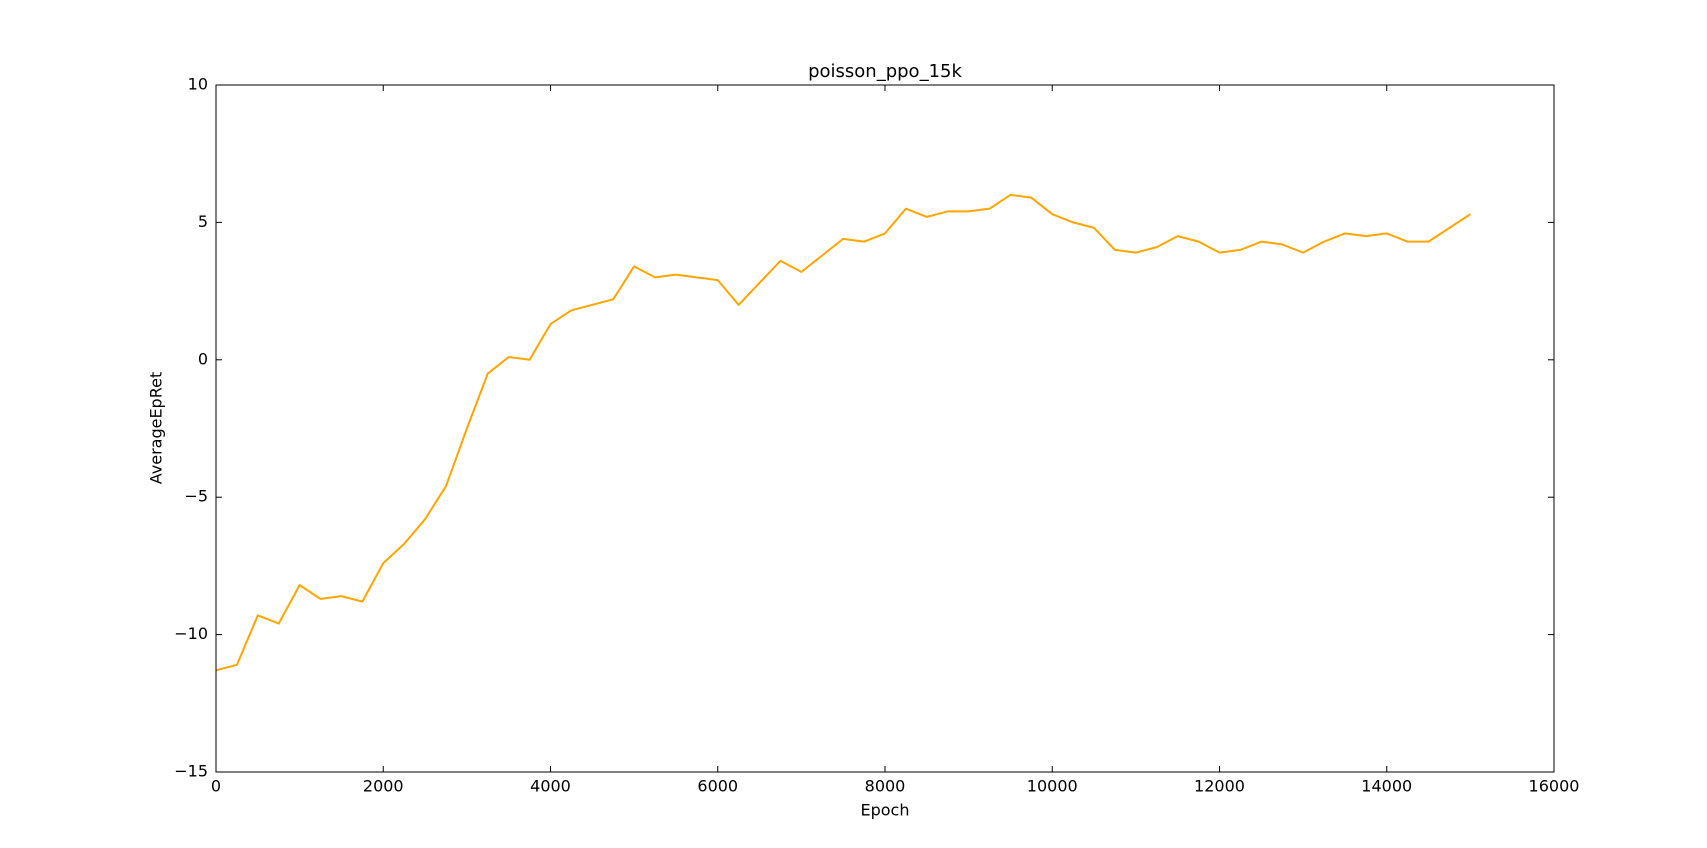 This screenshot has height=848, width=1707. What do you see at coordinates (203, 221) in the screenshot?
I see `y-tick-label: 5` at bounding box center [203, 221].